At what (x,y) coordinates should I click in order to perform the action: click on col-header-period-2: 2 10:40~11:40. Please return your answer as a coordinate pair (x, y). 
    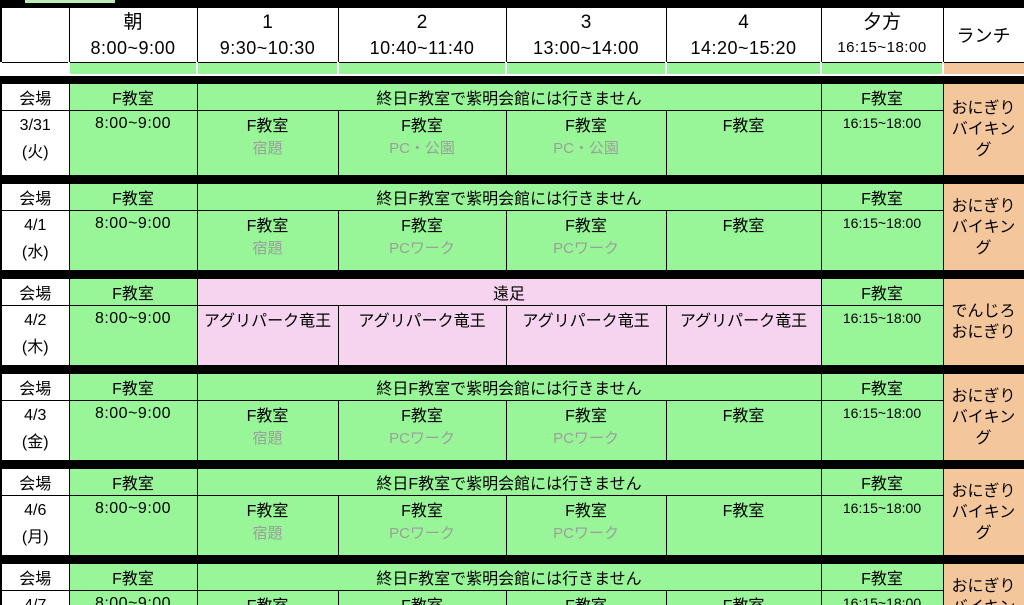
    Looking at the image, I should click on (422, 35).